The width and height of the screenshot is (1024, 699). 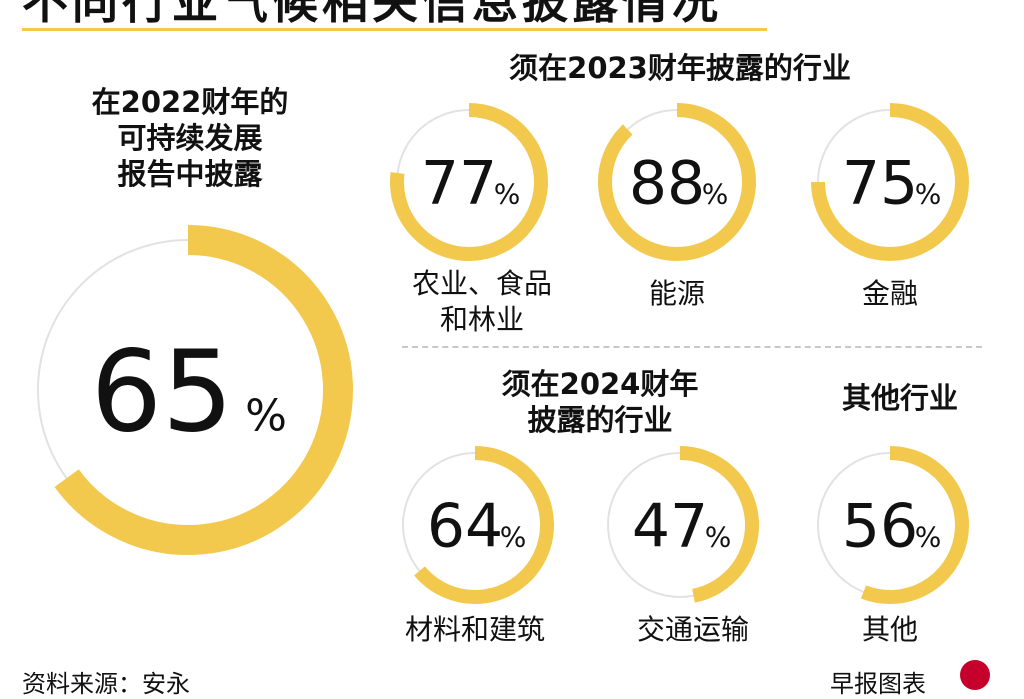 What do you see at coordinates (474, 629) in the screenshot?
I see `category-label-materials: 材料和建筑` at bounding box center [474, 629].